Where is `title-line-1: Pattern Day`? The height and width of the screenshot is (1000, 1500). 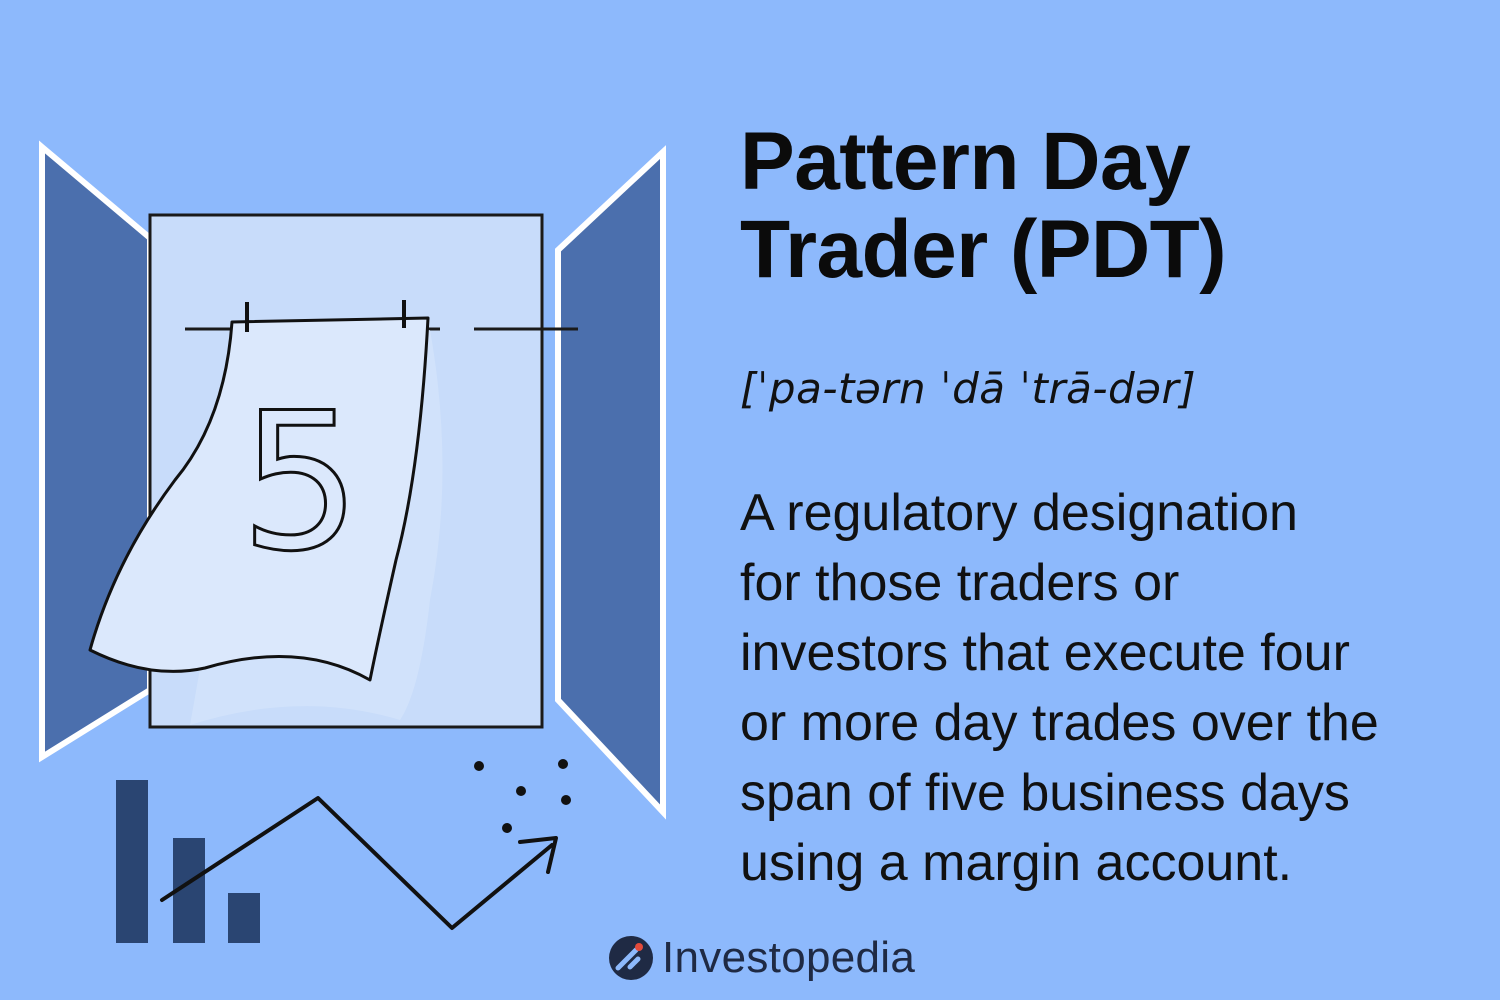
title-line-1: Pattern Day is located at coordinates (965, 161).